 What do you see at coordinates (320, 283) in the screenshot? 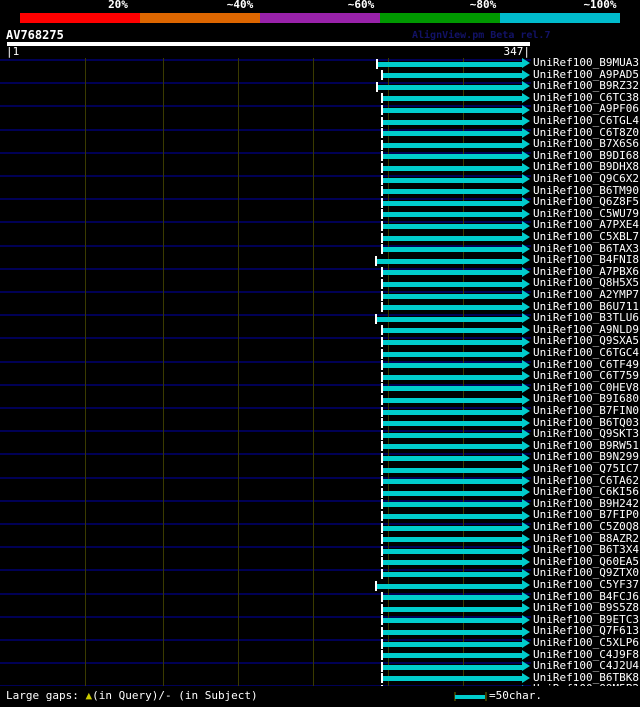
I see `alignment-row: UniRef100_Q8H5X5` at bounding box center [320, 283].